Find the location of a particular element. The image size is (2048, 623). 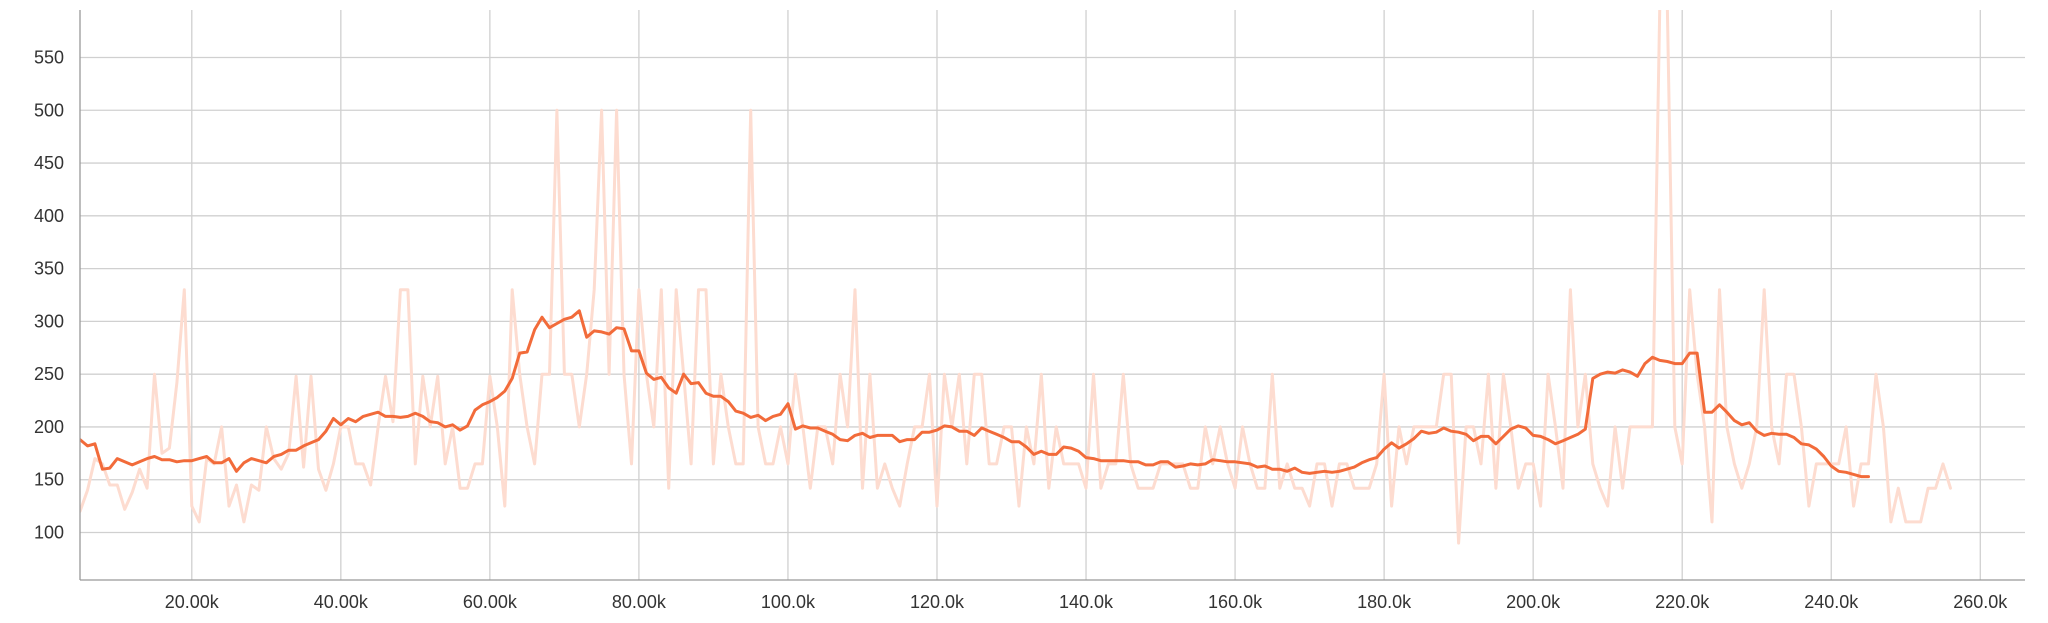

x-tick-label: 220.0k is located at coordinates (1682, 602).